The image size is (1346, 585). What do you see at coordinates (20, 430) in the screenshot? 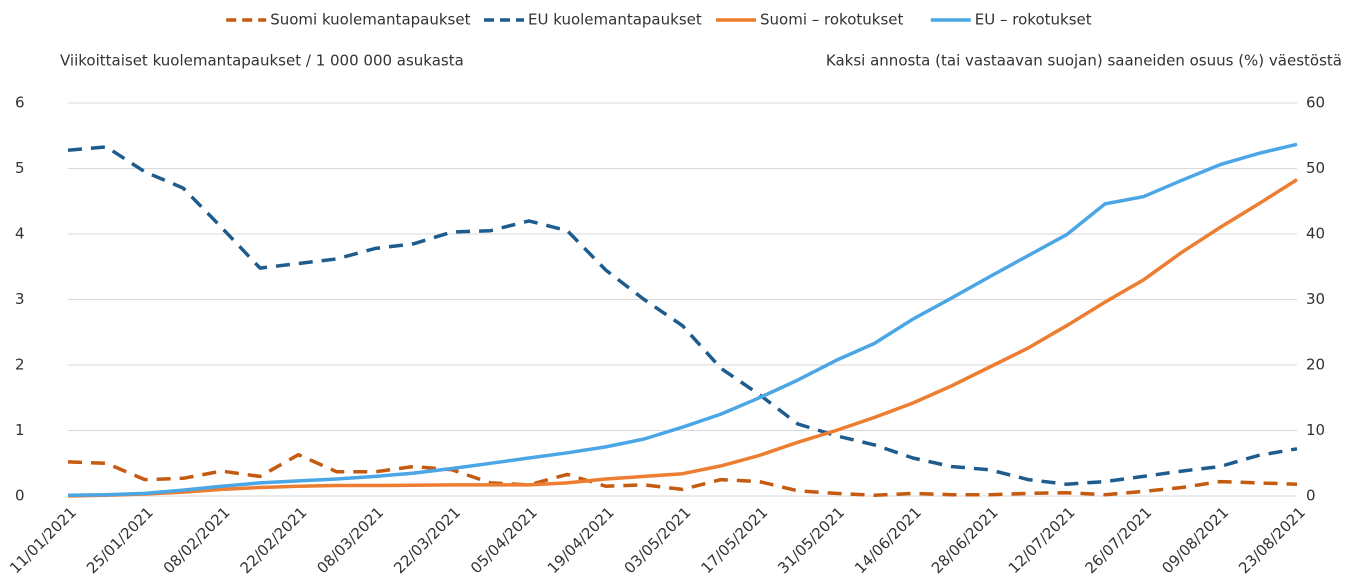
I see `y-tick-label: 1` at bounding box center [20, 430].